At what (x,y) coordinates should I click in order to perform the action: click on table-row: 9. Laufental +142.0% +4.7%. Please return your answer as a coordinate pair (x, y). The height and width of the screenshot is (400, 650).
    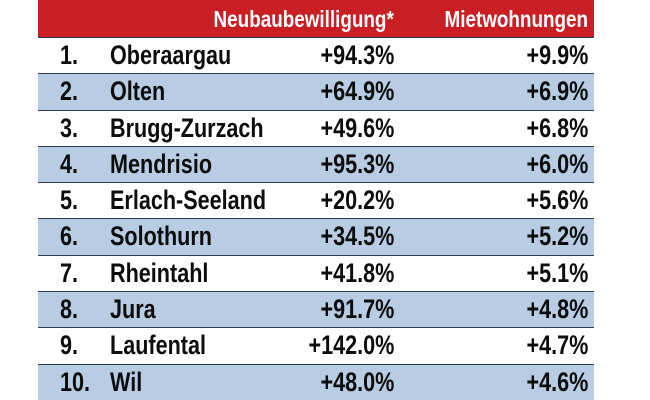
    Looking at the image, I should click on (316, 345).